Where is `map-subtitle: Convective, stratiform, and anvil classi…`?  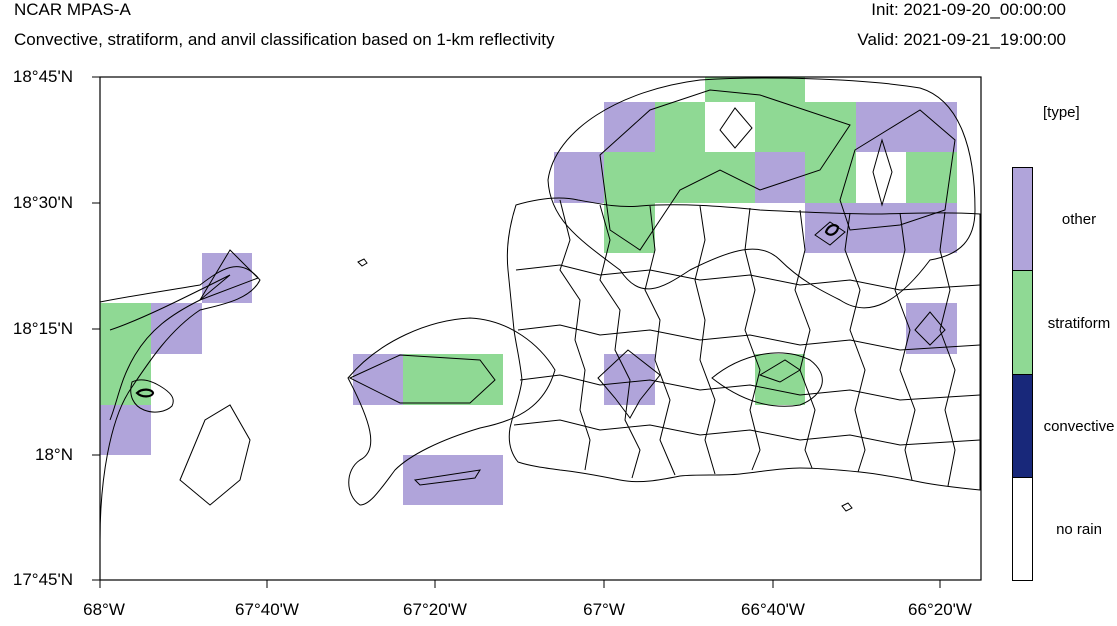 map-subtitle: Convective, stratiform, and anvil classi… is located at coordinates (284, 39).